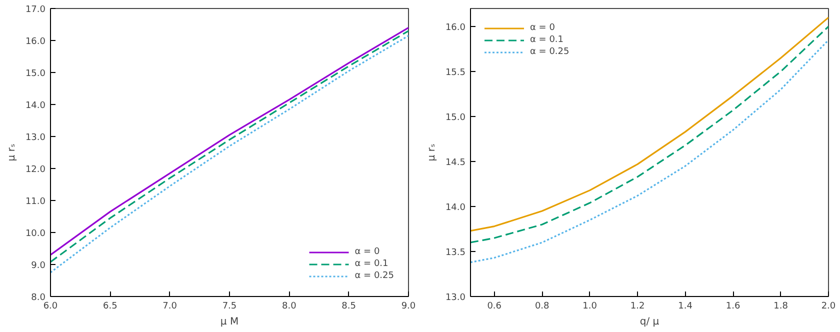 The image size is (840, 332). Describe the element at coordinates (781, 307) in the screenshot. I see `x-tick-label: 1.8` at that location.